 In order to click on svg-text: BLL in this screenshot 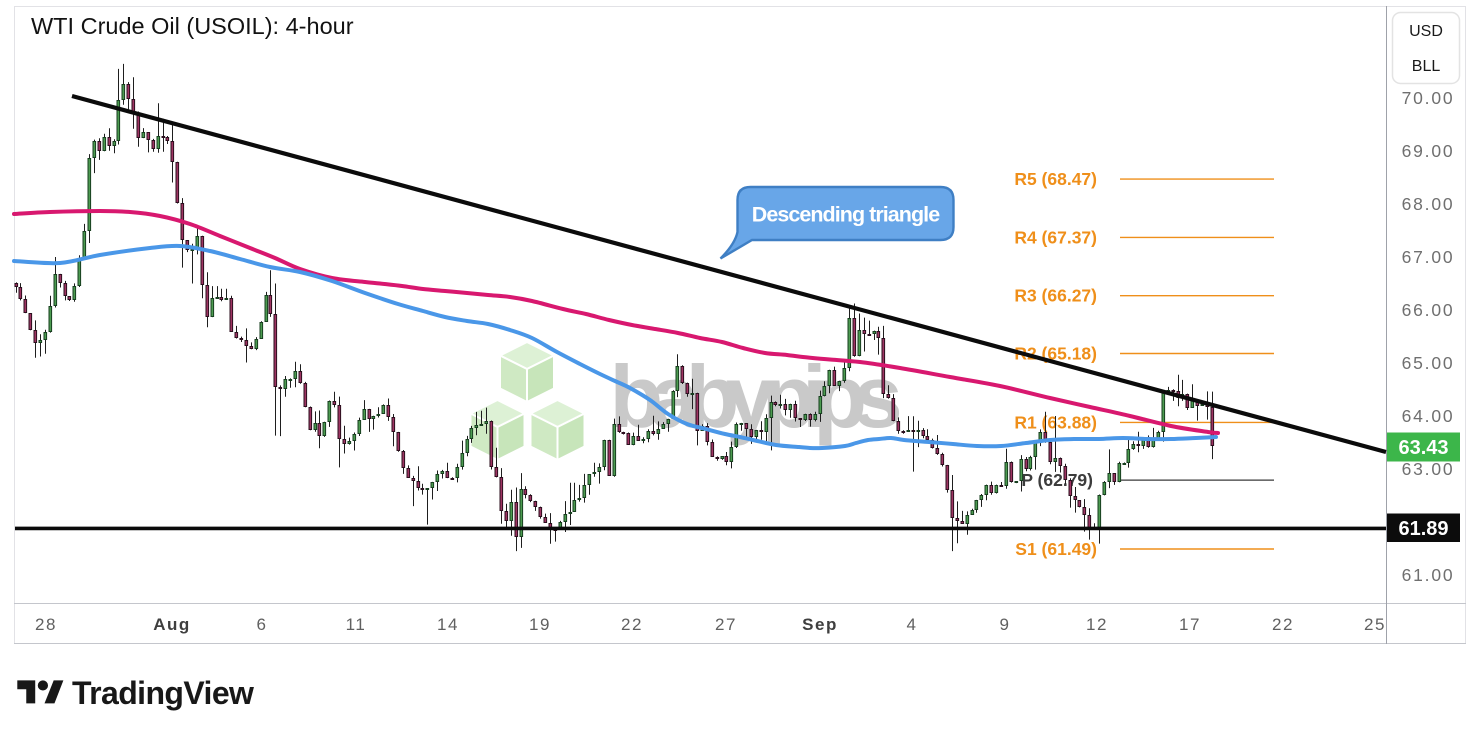, I will do `click(1426, 66)`.